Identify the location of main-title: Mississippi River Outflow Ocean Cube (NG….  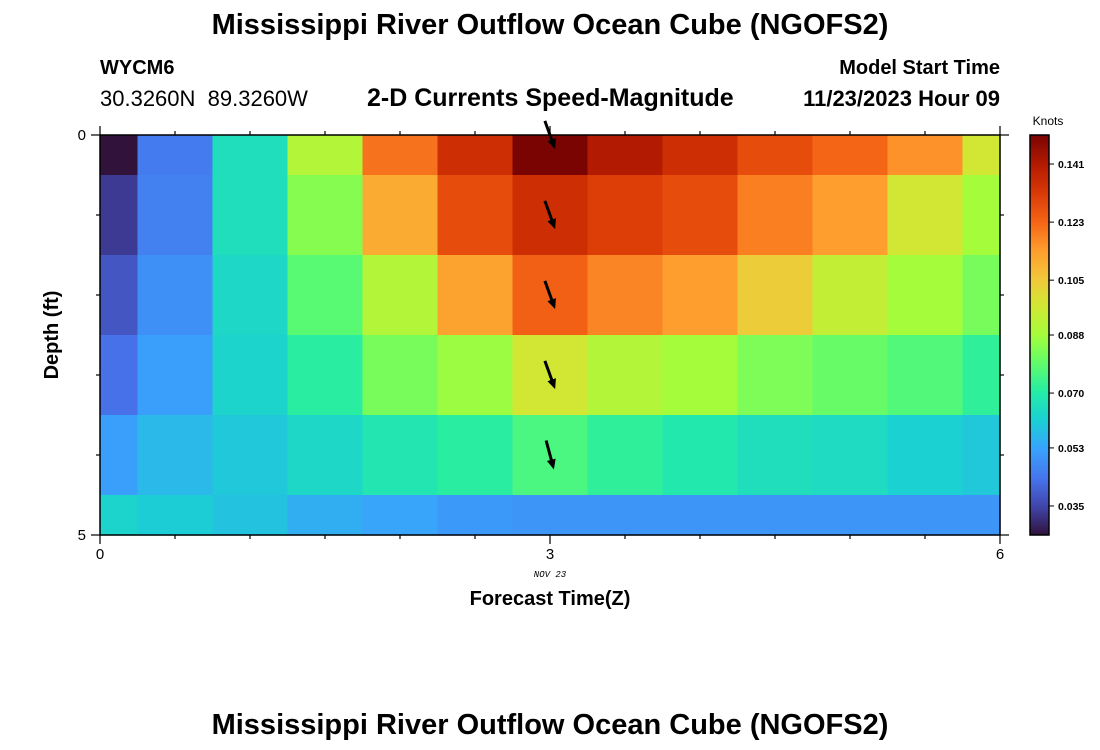
(550, 25).